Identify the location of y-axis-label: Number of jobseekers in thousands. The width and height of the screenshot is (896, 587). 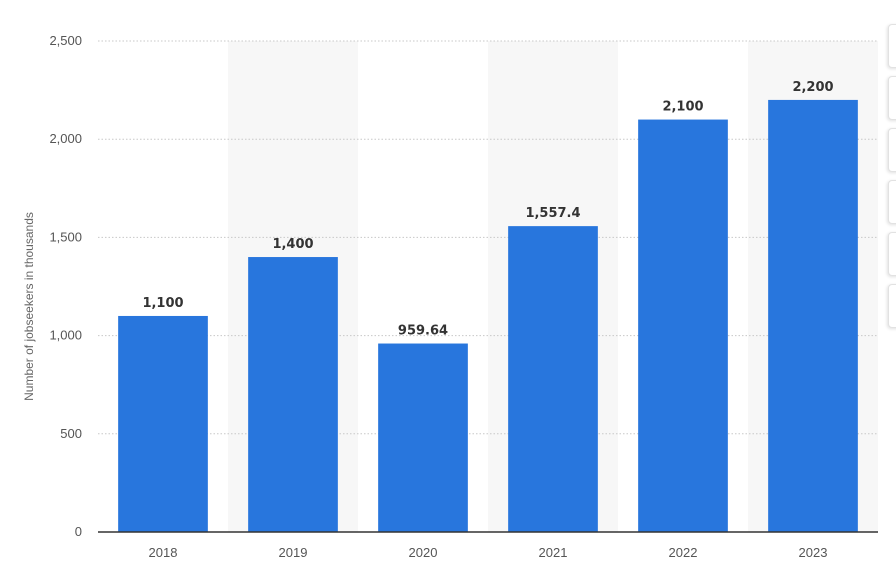
(29, 306).